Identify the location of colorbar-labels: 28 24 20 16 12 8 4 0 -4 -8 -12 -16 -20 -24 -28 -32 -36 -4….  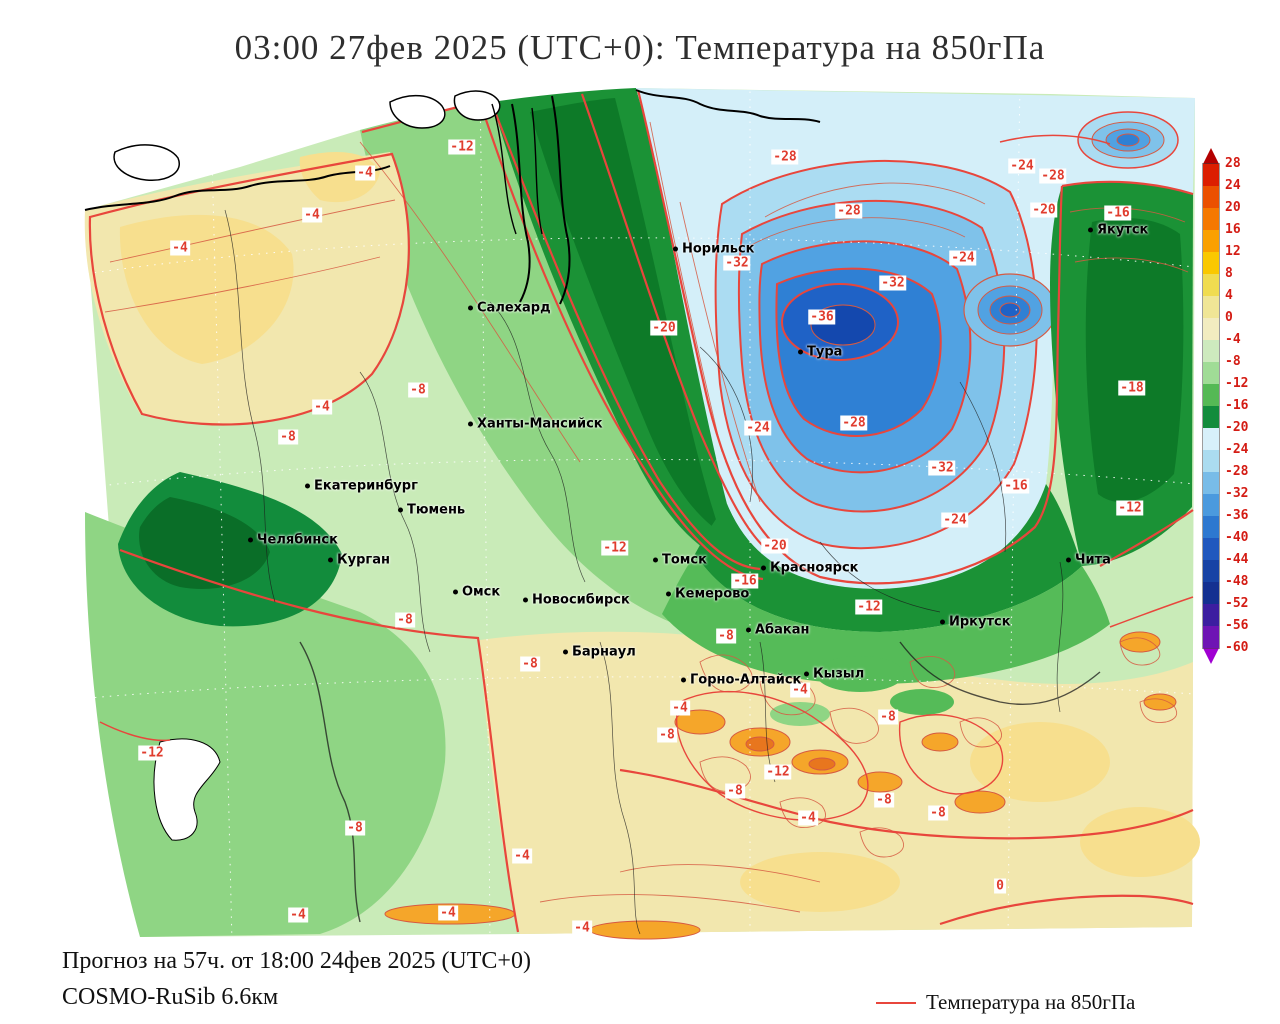
(1248, 406).